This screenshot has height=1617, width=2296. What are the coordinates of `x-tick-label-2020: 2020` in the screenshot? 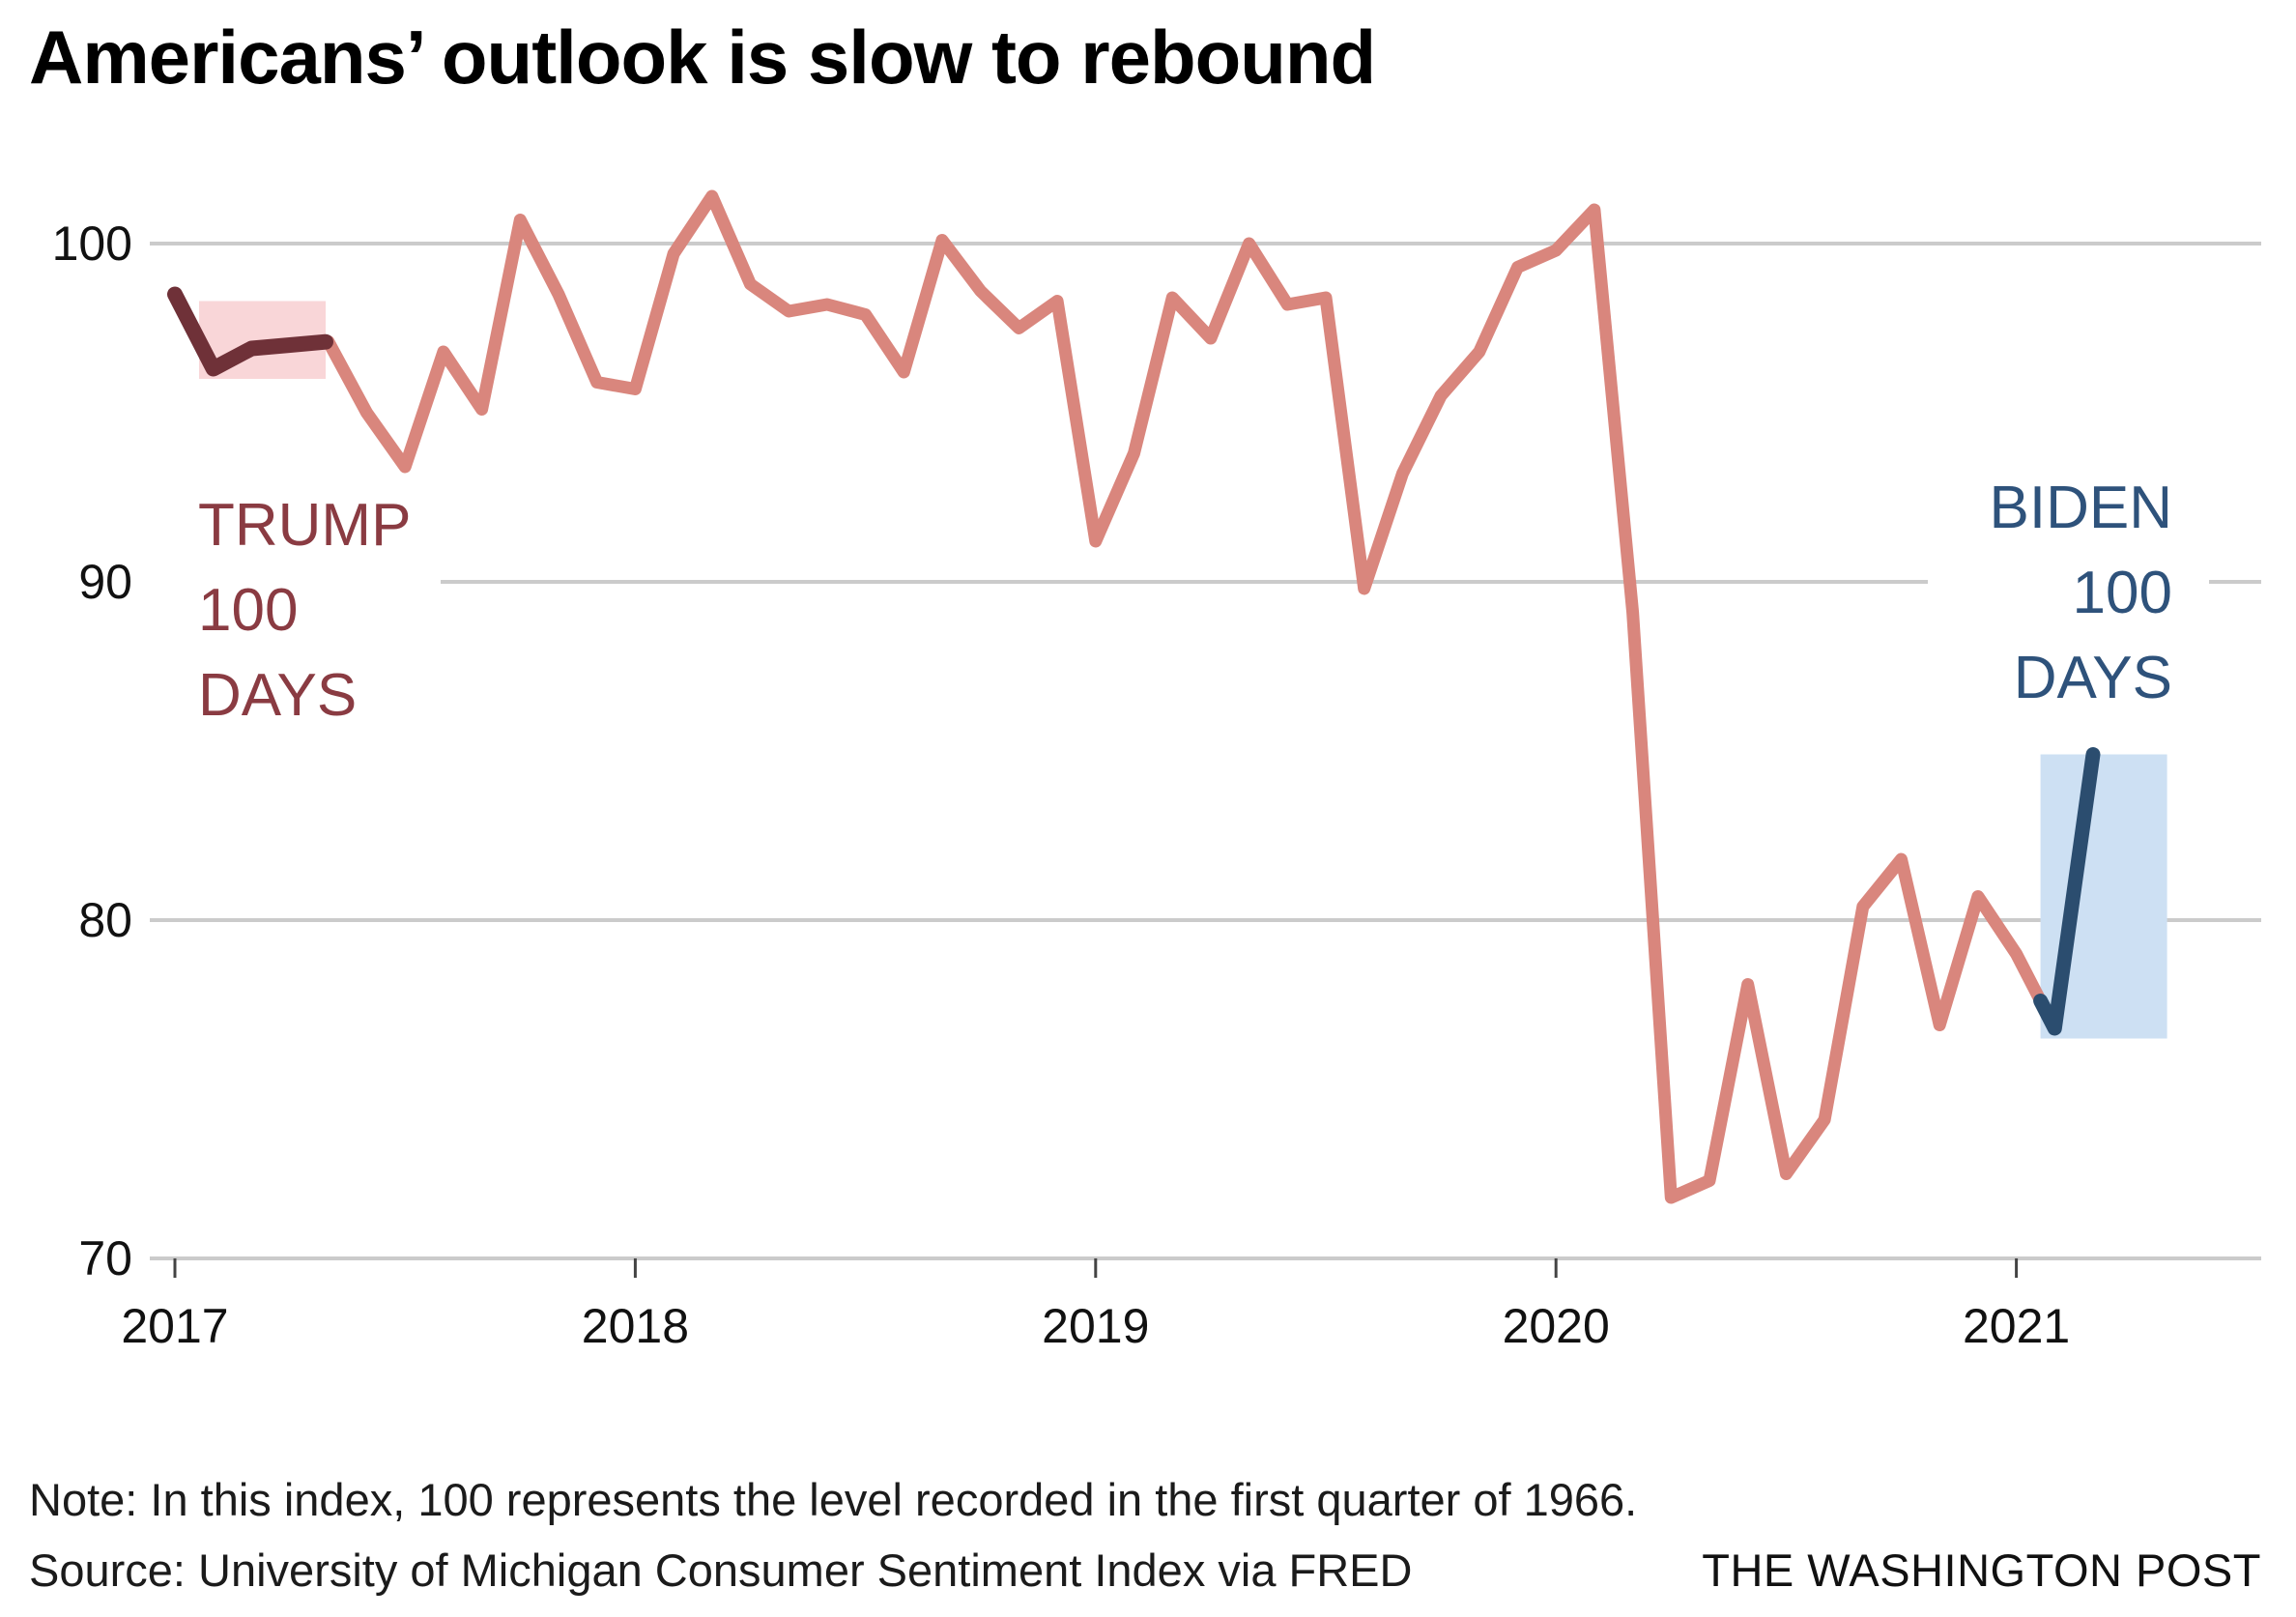 It's located at (1556, 1326).